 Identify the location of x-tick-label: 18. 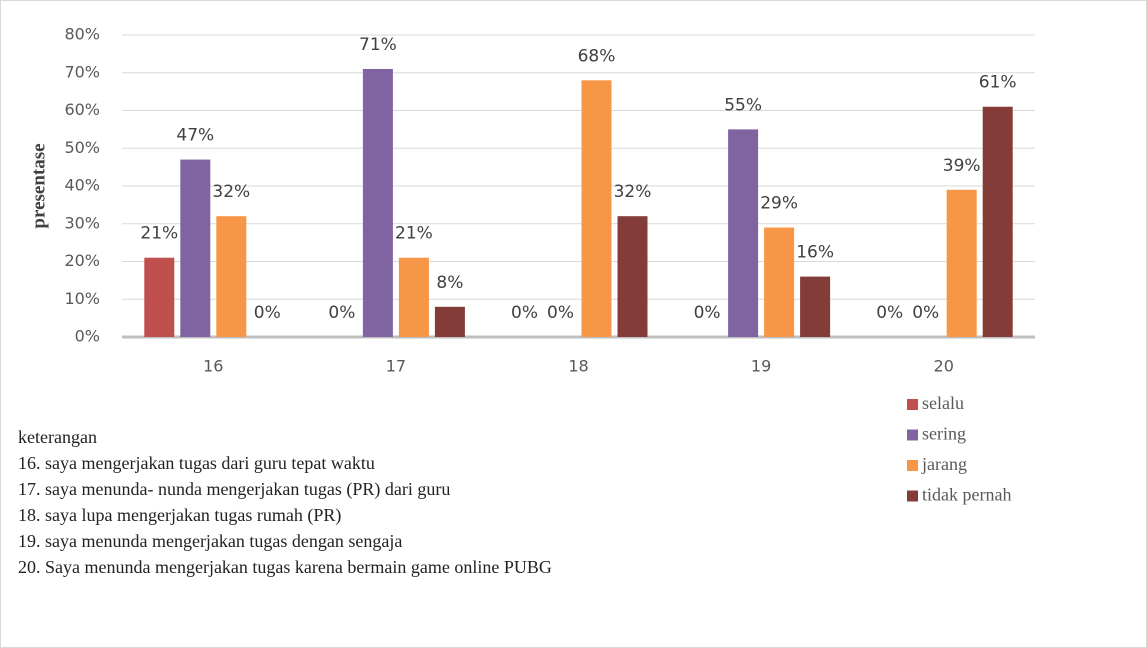
(578, 366).